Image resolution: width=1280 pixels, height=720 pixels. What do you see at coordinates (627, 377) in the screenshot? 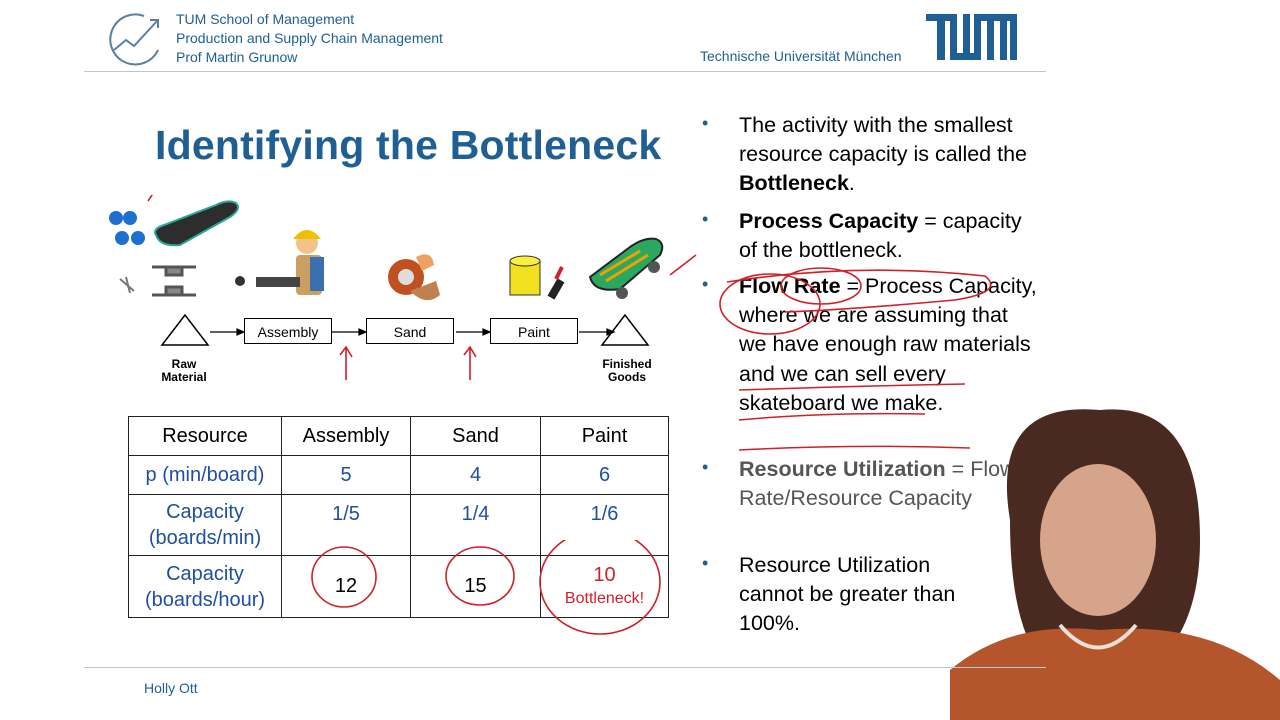
I see `finished-label-line2: Goods` at bounding box center [627, 377].